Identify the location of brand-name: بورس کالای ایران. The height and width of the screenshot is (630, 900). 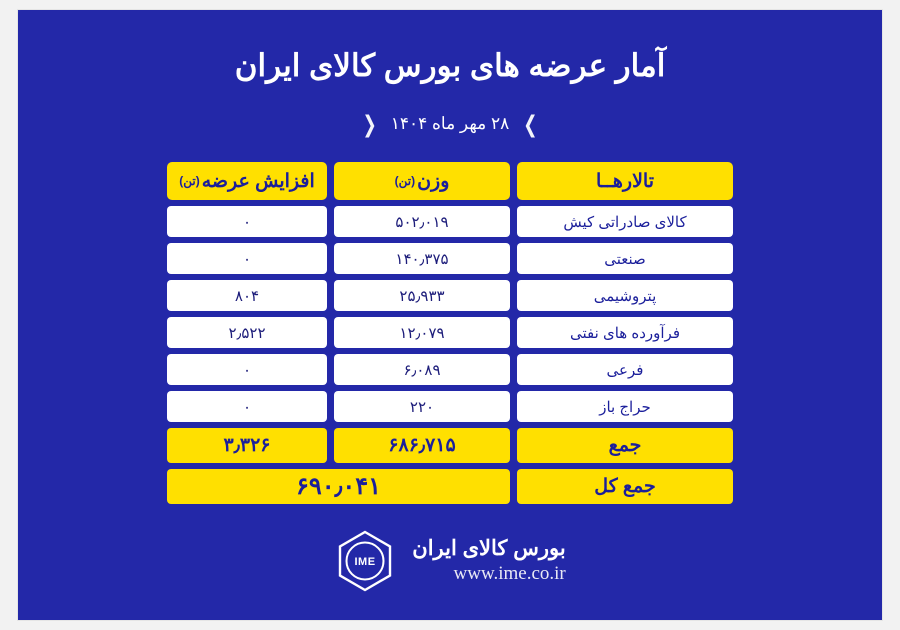
(489, 548).